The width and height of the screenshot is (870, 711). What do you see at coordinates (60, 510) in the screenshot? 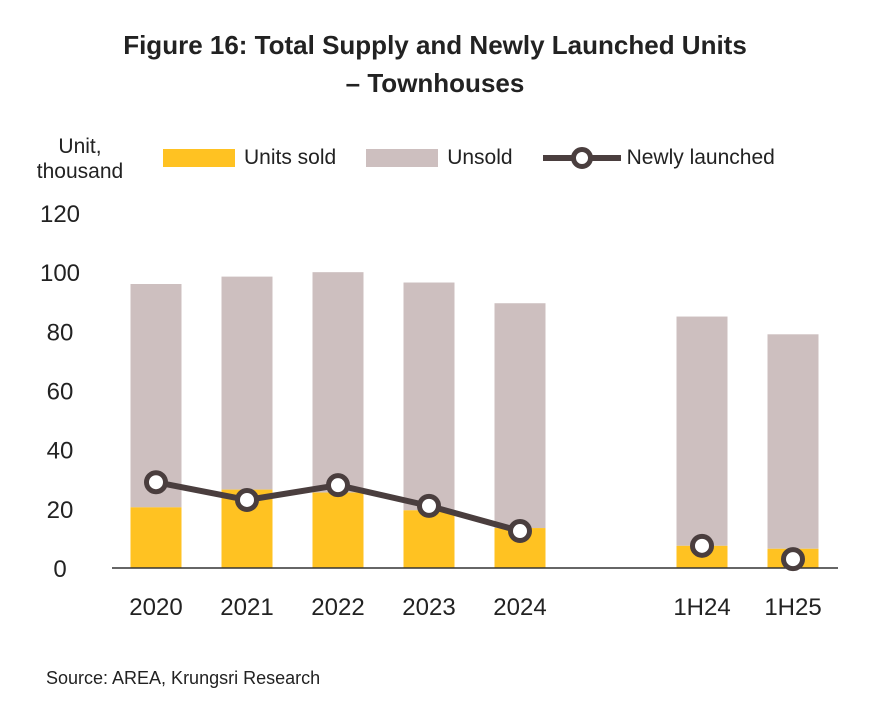
I see `y-tick-label: 20` at bounding box center [60, 510].